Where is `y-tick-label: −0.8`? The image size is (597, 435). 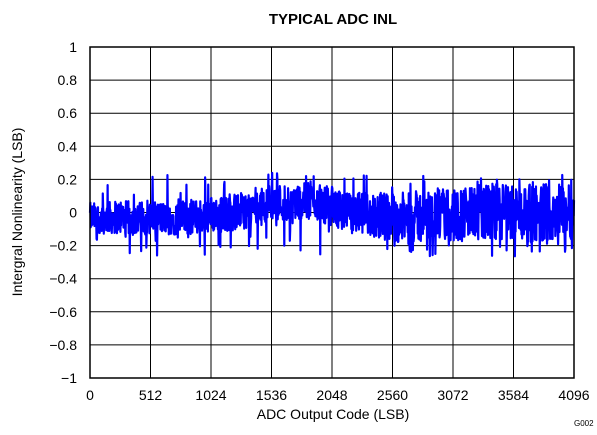 y-tick-label: −0.8 is located at coordinates (63, 345).